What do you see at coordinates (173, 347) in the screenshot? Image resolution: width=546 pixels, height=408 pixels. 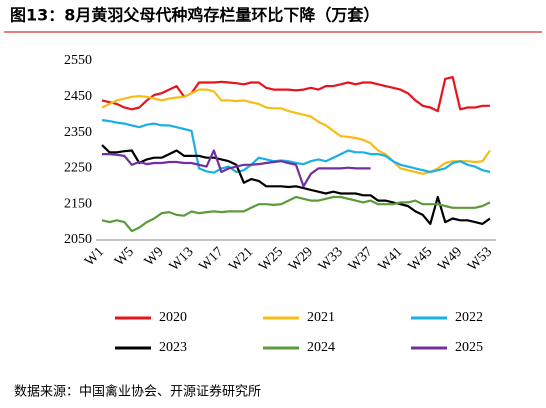 I see `legend-label: 2023` at bounding box center [173, 347].